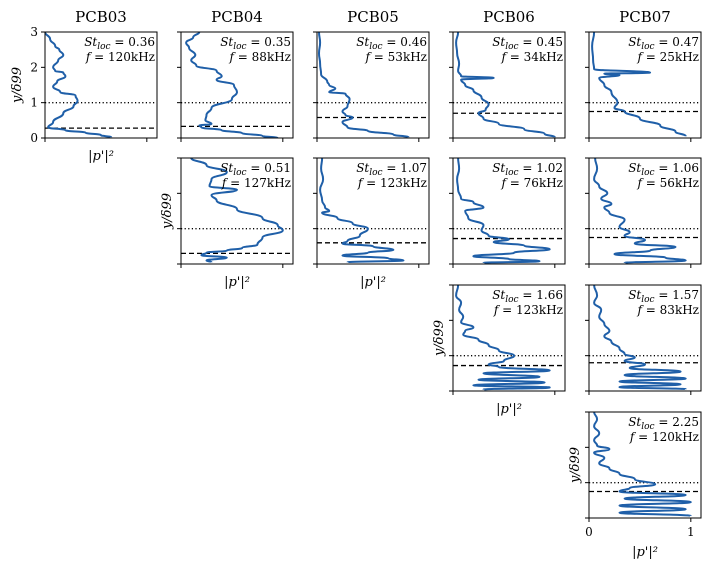 This screenshot has width=713, height=574. I want to click on st-loc-label: Stloc = 2.25, so click(663, 423).